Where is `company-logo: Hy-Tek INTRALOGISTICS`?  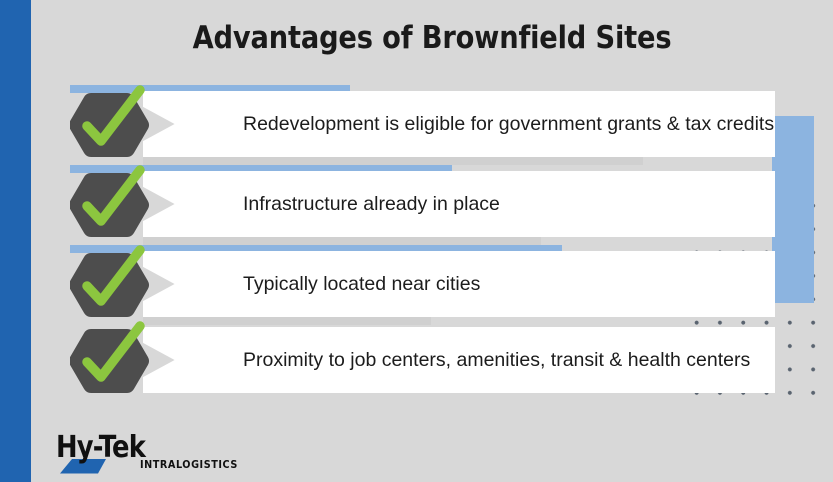
company-logo: Hy-Tek INTRALOGISTICS is located at coordinates (156, 454).